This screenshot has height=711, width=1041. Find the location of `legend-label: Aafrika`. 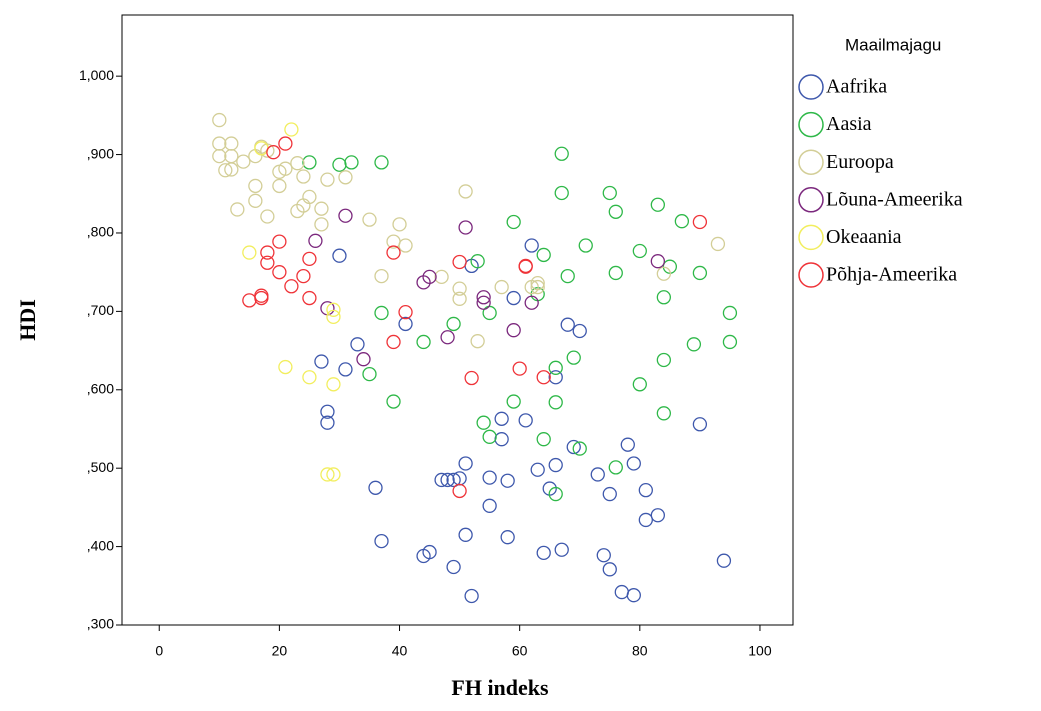

legend-label: Aafrika is located at coordinates (856, 87).